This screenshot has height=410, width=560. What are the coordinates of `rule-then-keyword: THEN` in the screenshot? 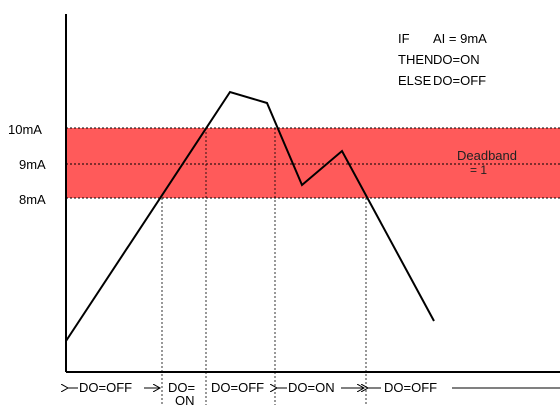 It's located at (415, 59).